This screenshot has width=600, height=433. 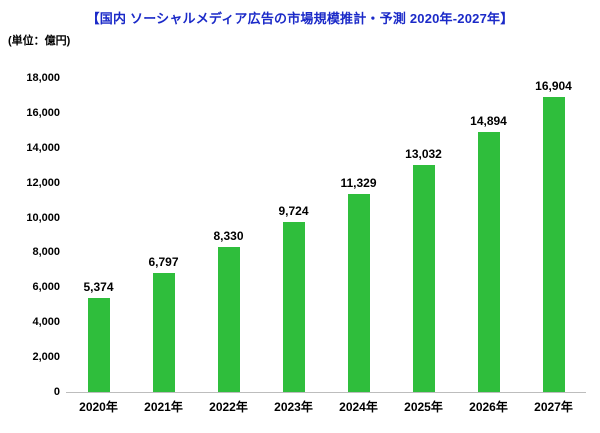 I want to click on bar-value-label: 5,374, so click(x=98, y=287).